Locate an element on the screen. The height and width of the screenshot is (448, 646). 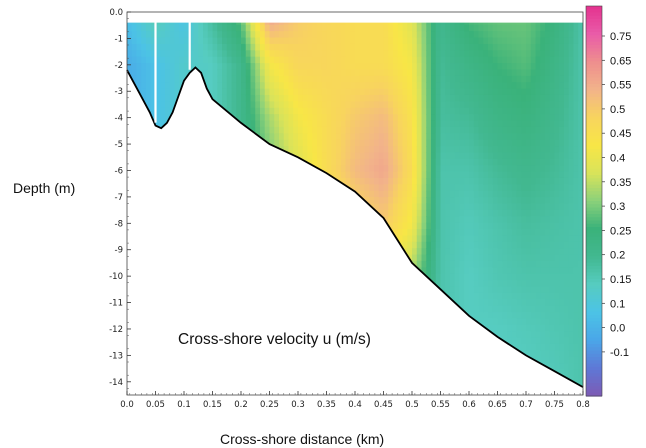
y-tick-label: -14 is located at coordinates (116, 383).